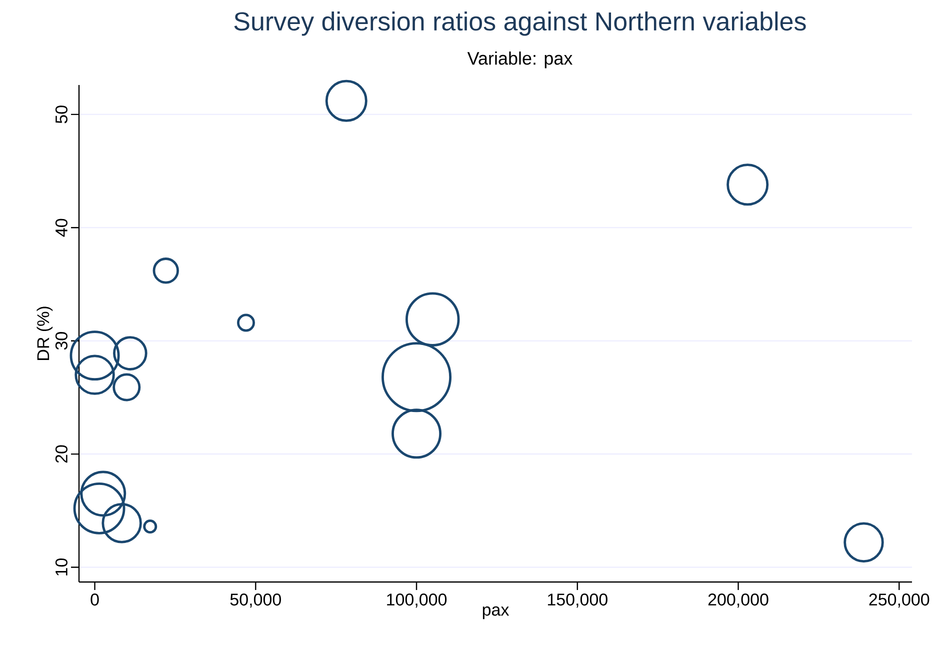 The image size is (942, 650). What do you see at coordinates (520, 24) in the screenshot?
I see `chart-title: Survey diversion ratios against Northern variables` at bounding box center [520, 24].